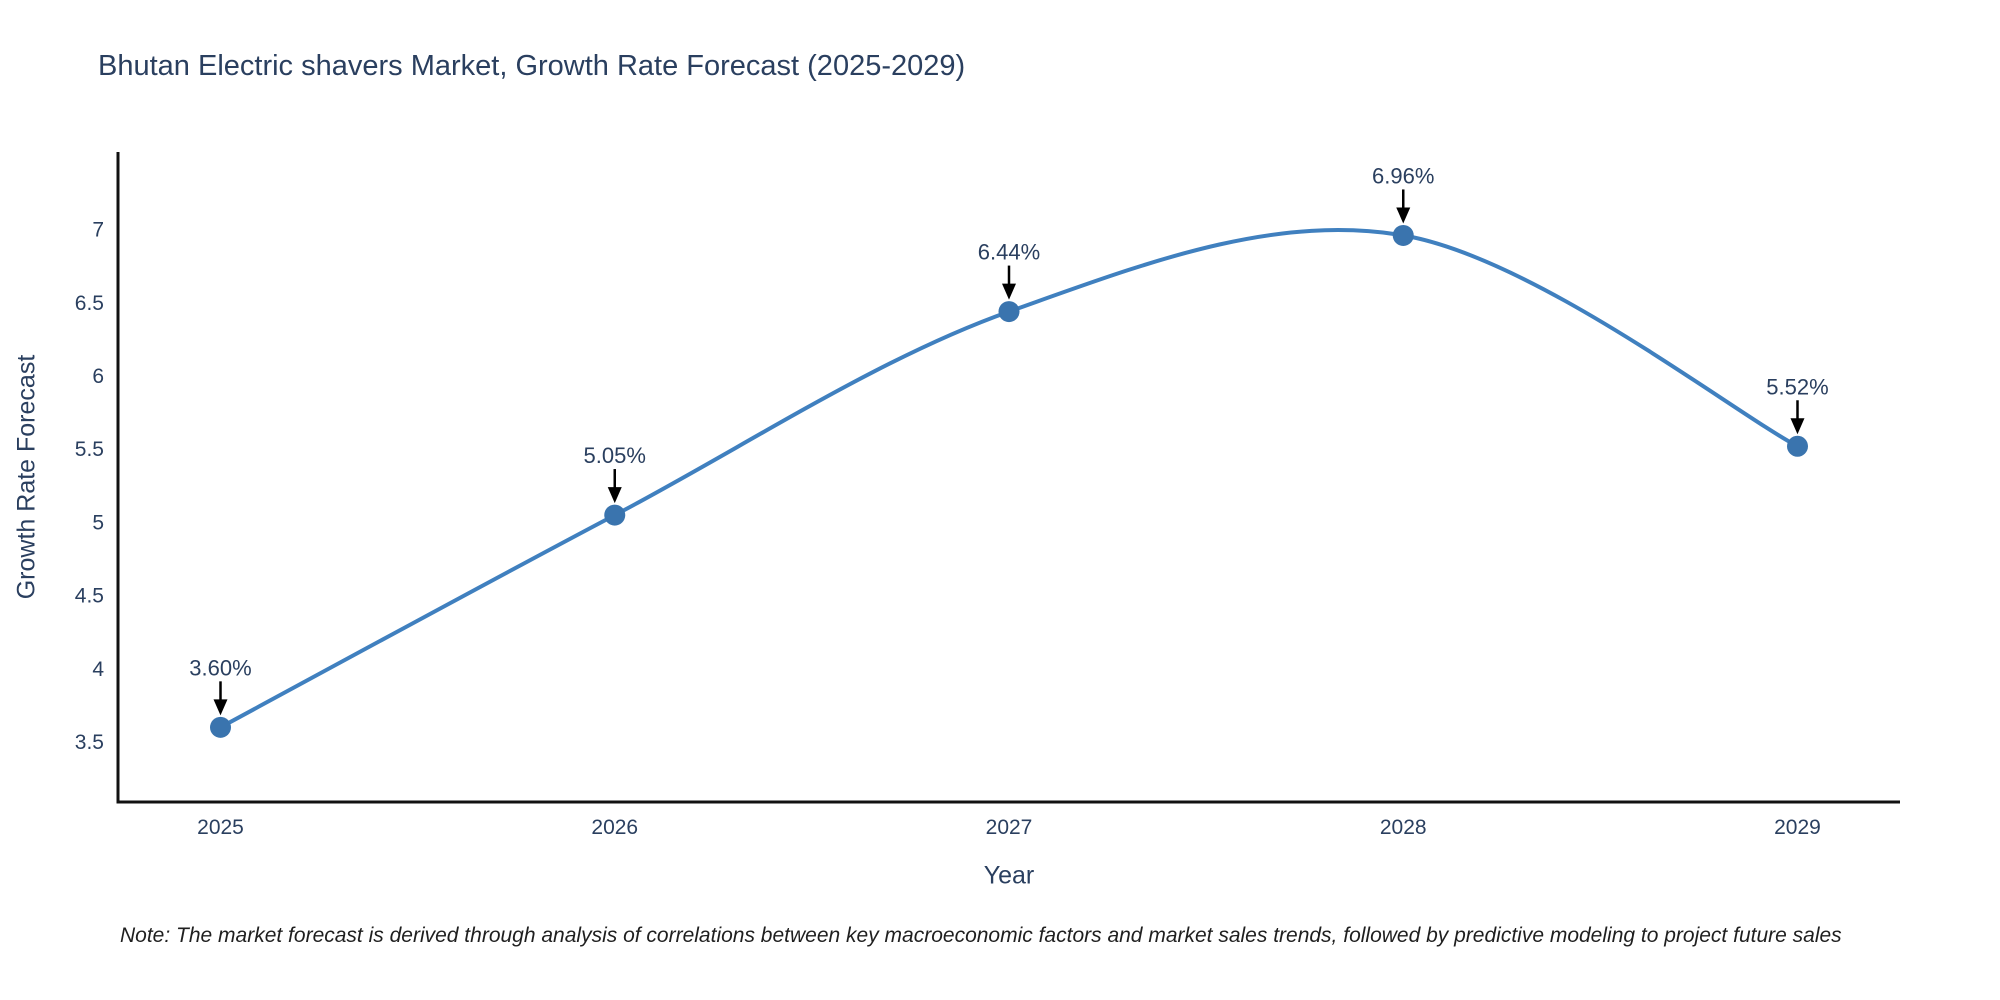  I want to click on x-tick-label: 2027, so click(1009, 827).